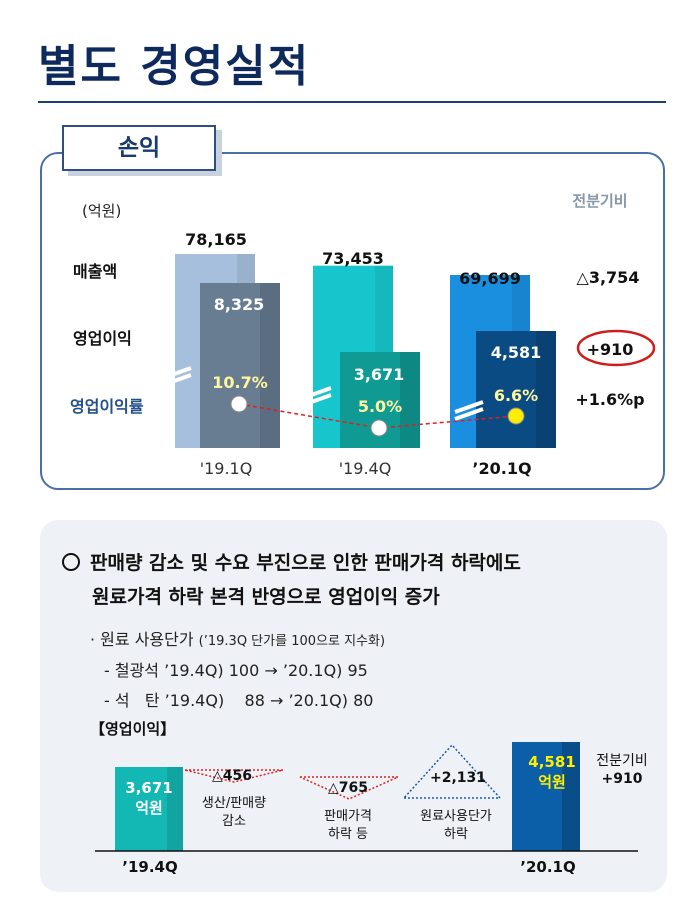 This screenshot has width=678, height=901. I want to click on wf-factor-3-value: +2,131, so click(457, 778).